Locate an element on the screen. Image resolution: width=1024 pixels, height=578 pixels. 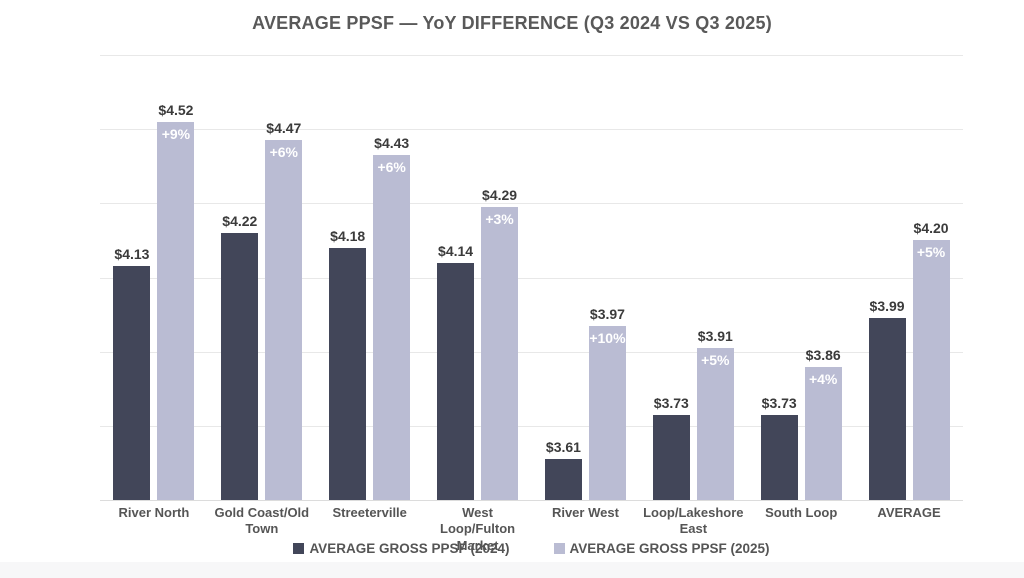
bar-2025: $3.91 +5% is located at coordinates (715, 414).